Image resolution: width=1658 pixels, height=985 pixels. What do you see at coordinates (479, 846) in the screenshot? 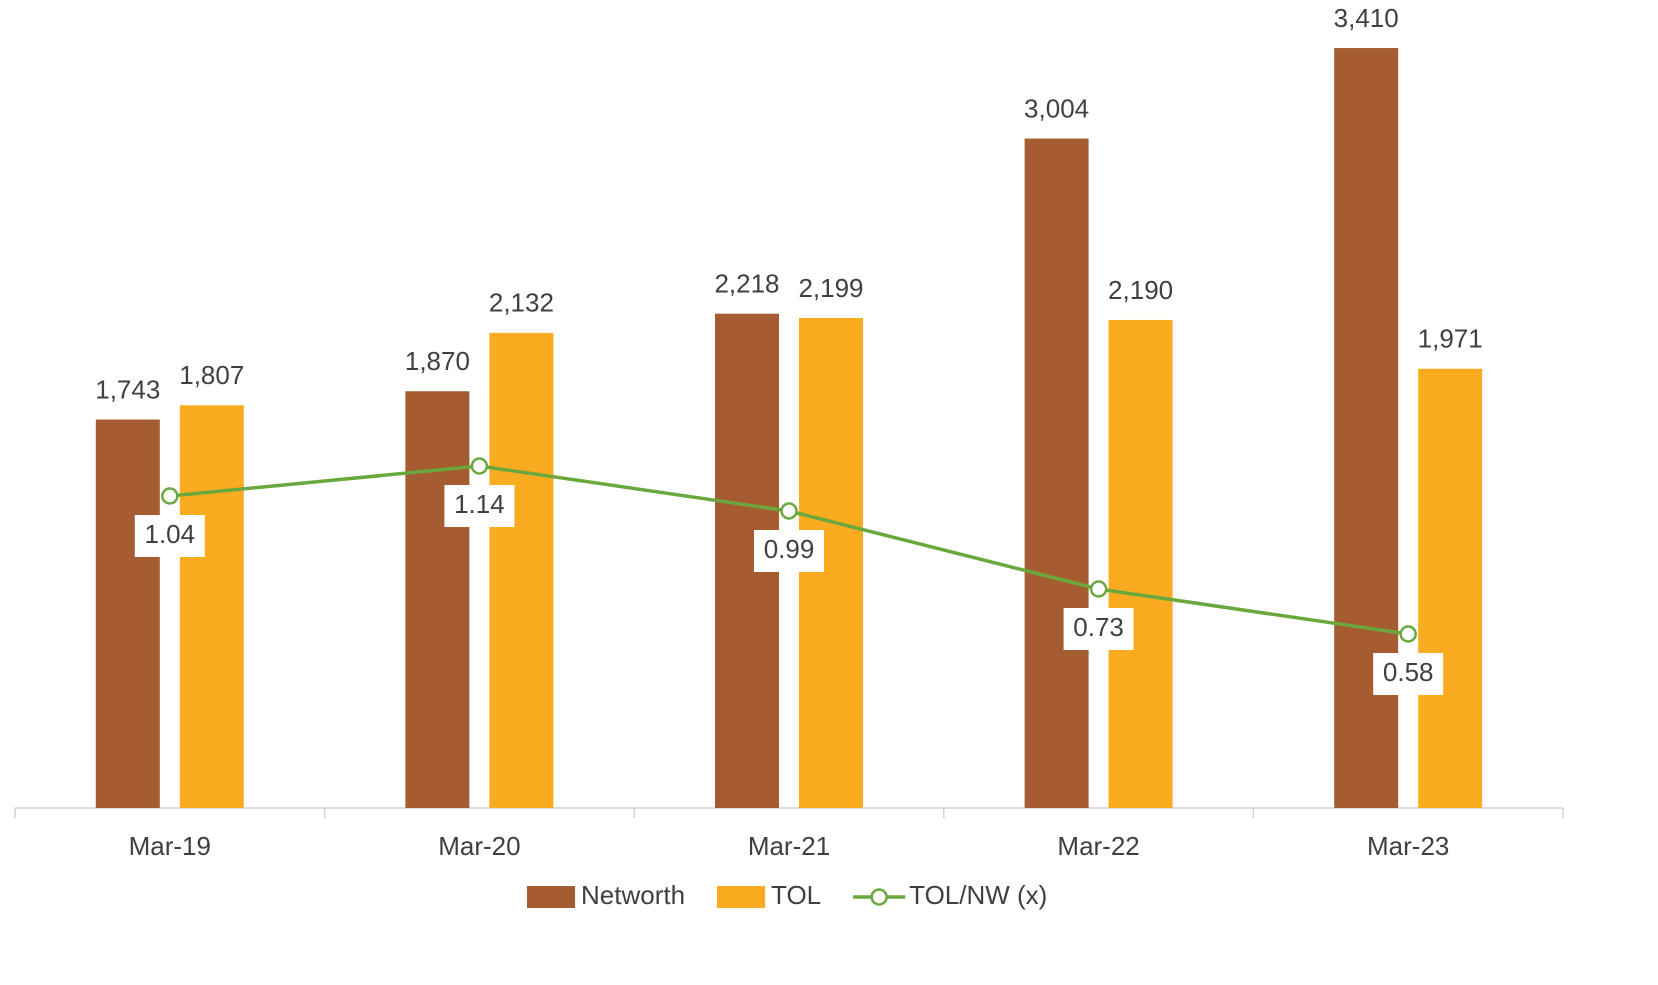
I see `x-tick-label: Mar-20` at bounding box center [479, 846].